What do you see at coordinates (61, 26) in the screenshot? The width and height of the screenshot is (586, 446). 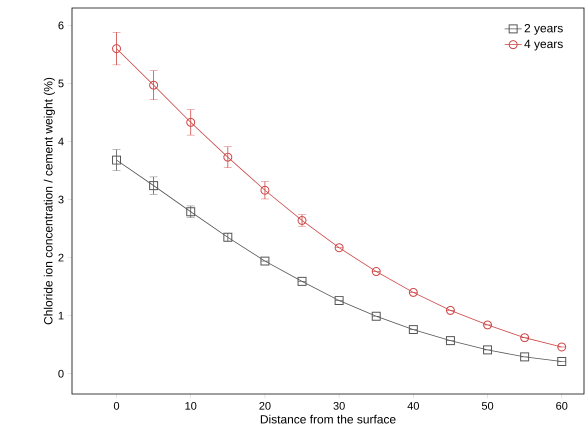 I see `y-tick-label: 6` at bounding box center [61, 26].